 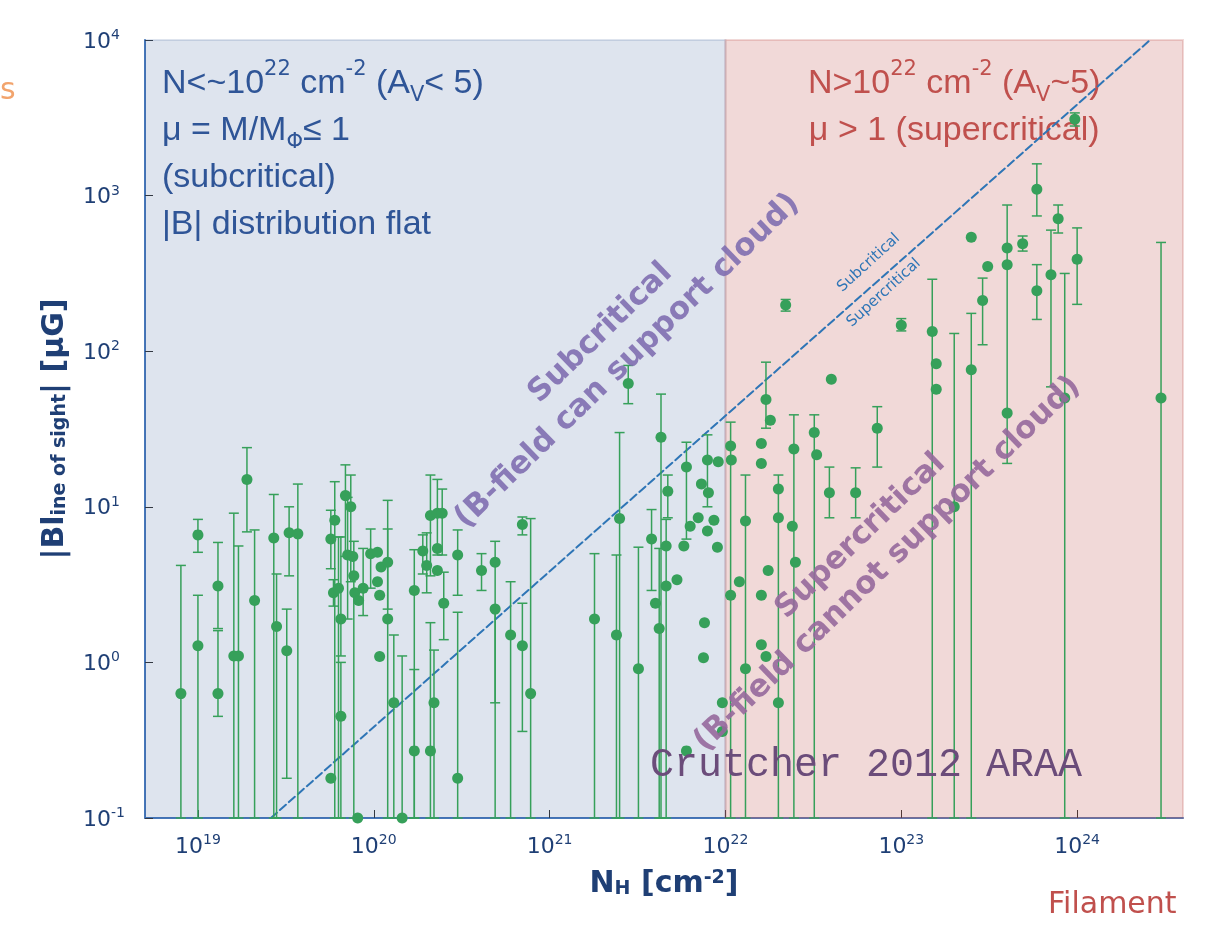 What do you see at coordinates (8, 88) in the screenshot?
I see `text: s` at bounding box center [8, 88].